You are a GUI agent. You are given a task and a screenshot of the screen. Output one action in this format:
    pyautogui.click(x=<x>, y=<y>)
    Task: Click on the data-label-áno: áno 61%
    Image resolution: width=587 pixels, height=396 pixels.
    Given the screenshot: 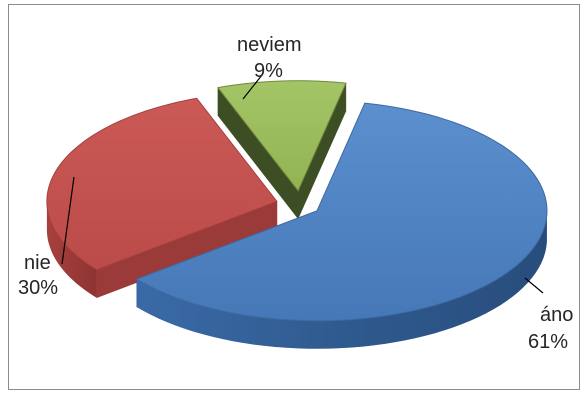 What is the action you would take?
    pyautogui.click(x=548, y=315)
    